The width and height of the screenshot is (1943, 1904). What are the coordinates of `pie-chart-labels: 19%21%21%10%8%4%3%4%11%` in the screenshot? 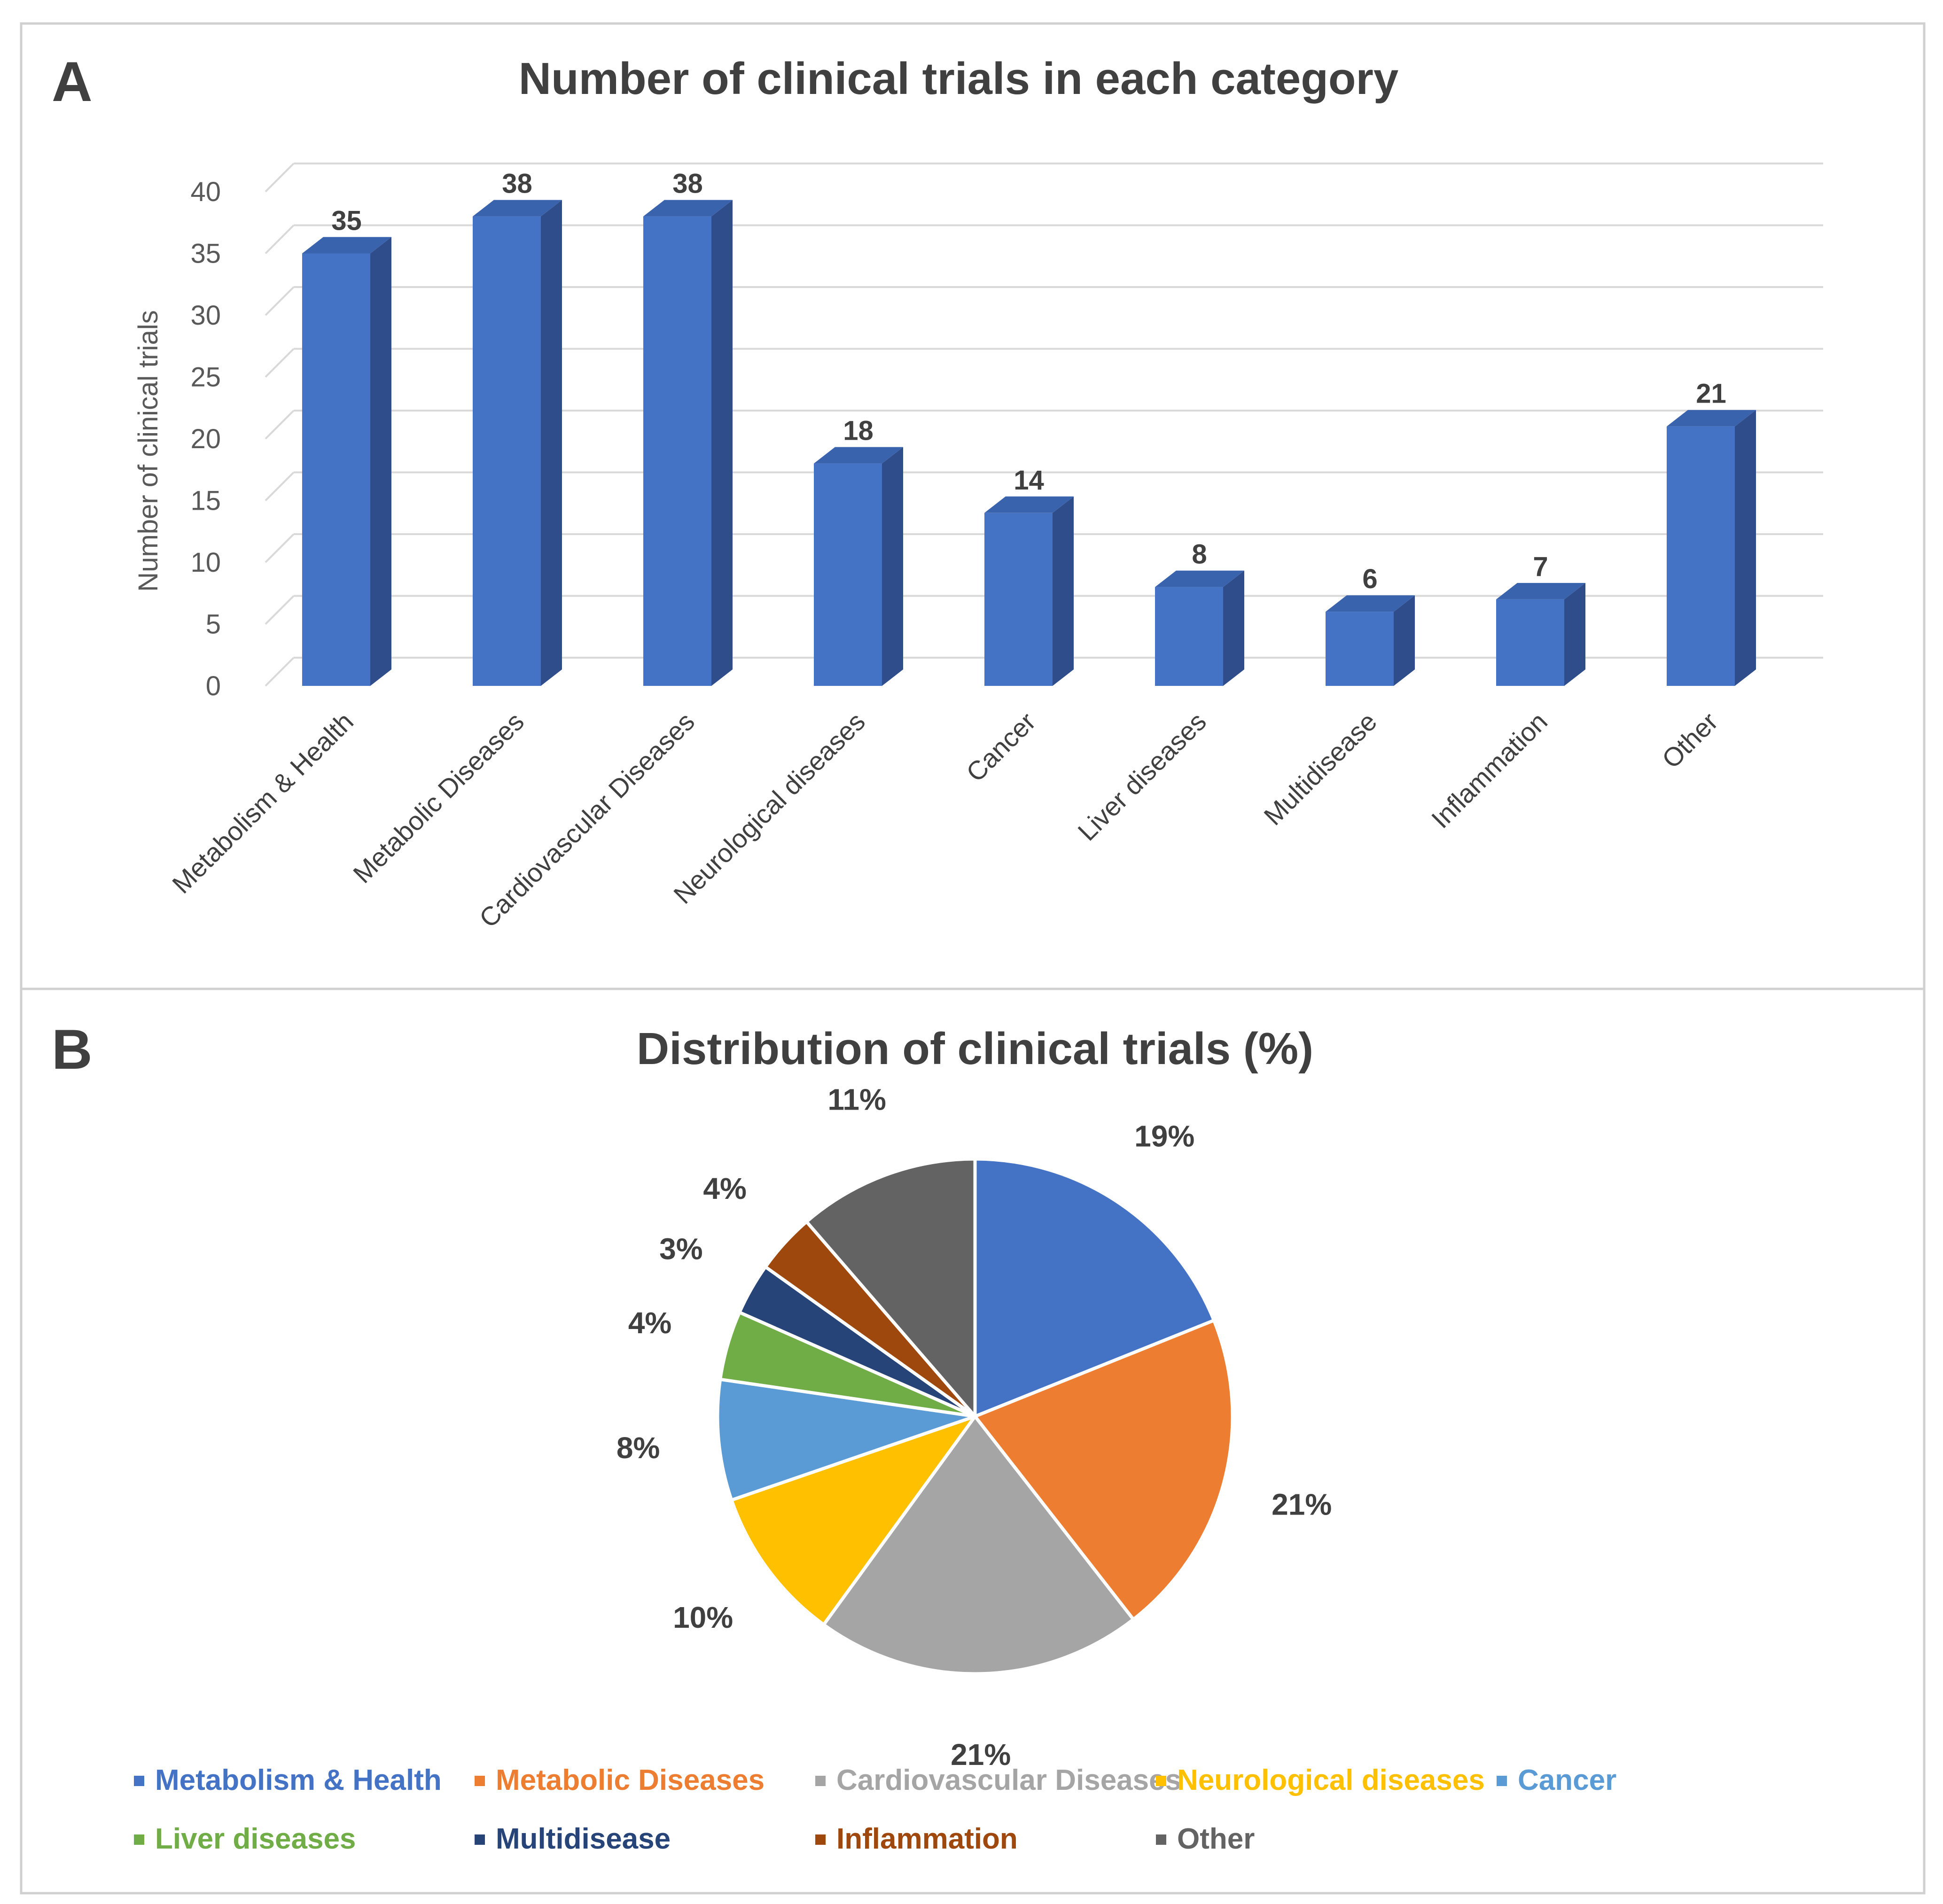 It's located at (974, 1427).